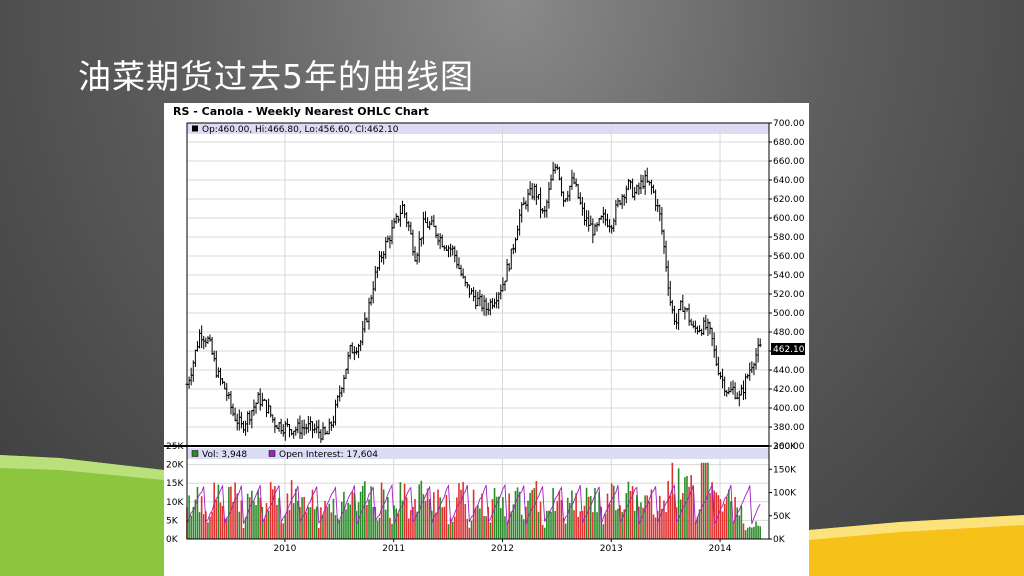  What do you see at coordinates (478, 492) in the screenshot?
I see `volume-plot-frame` at bounding box center [478, 492].